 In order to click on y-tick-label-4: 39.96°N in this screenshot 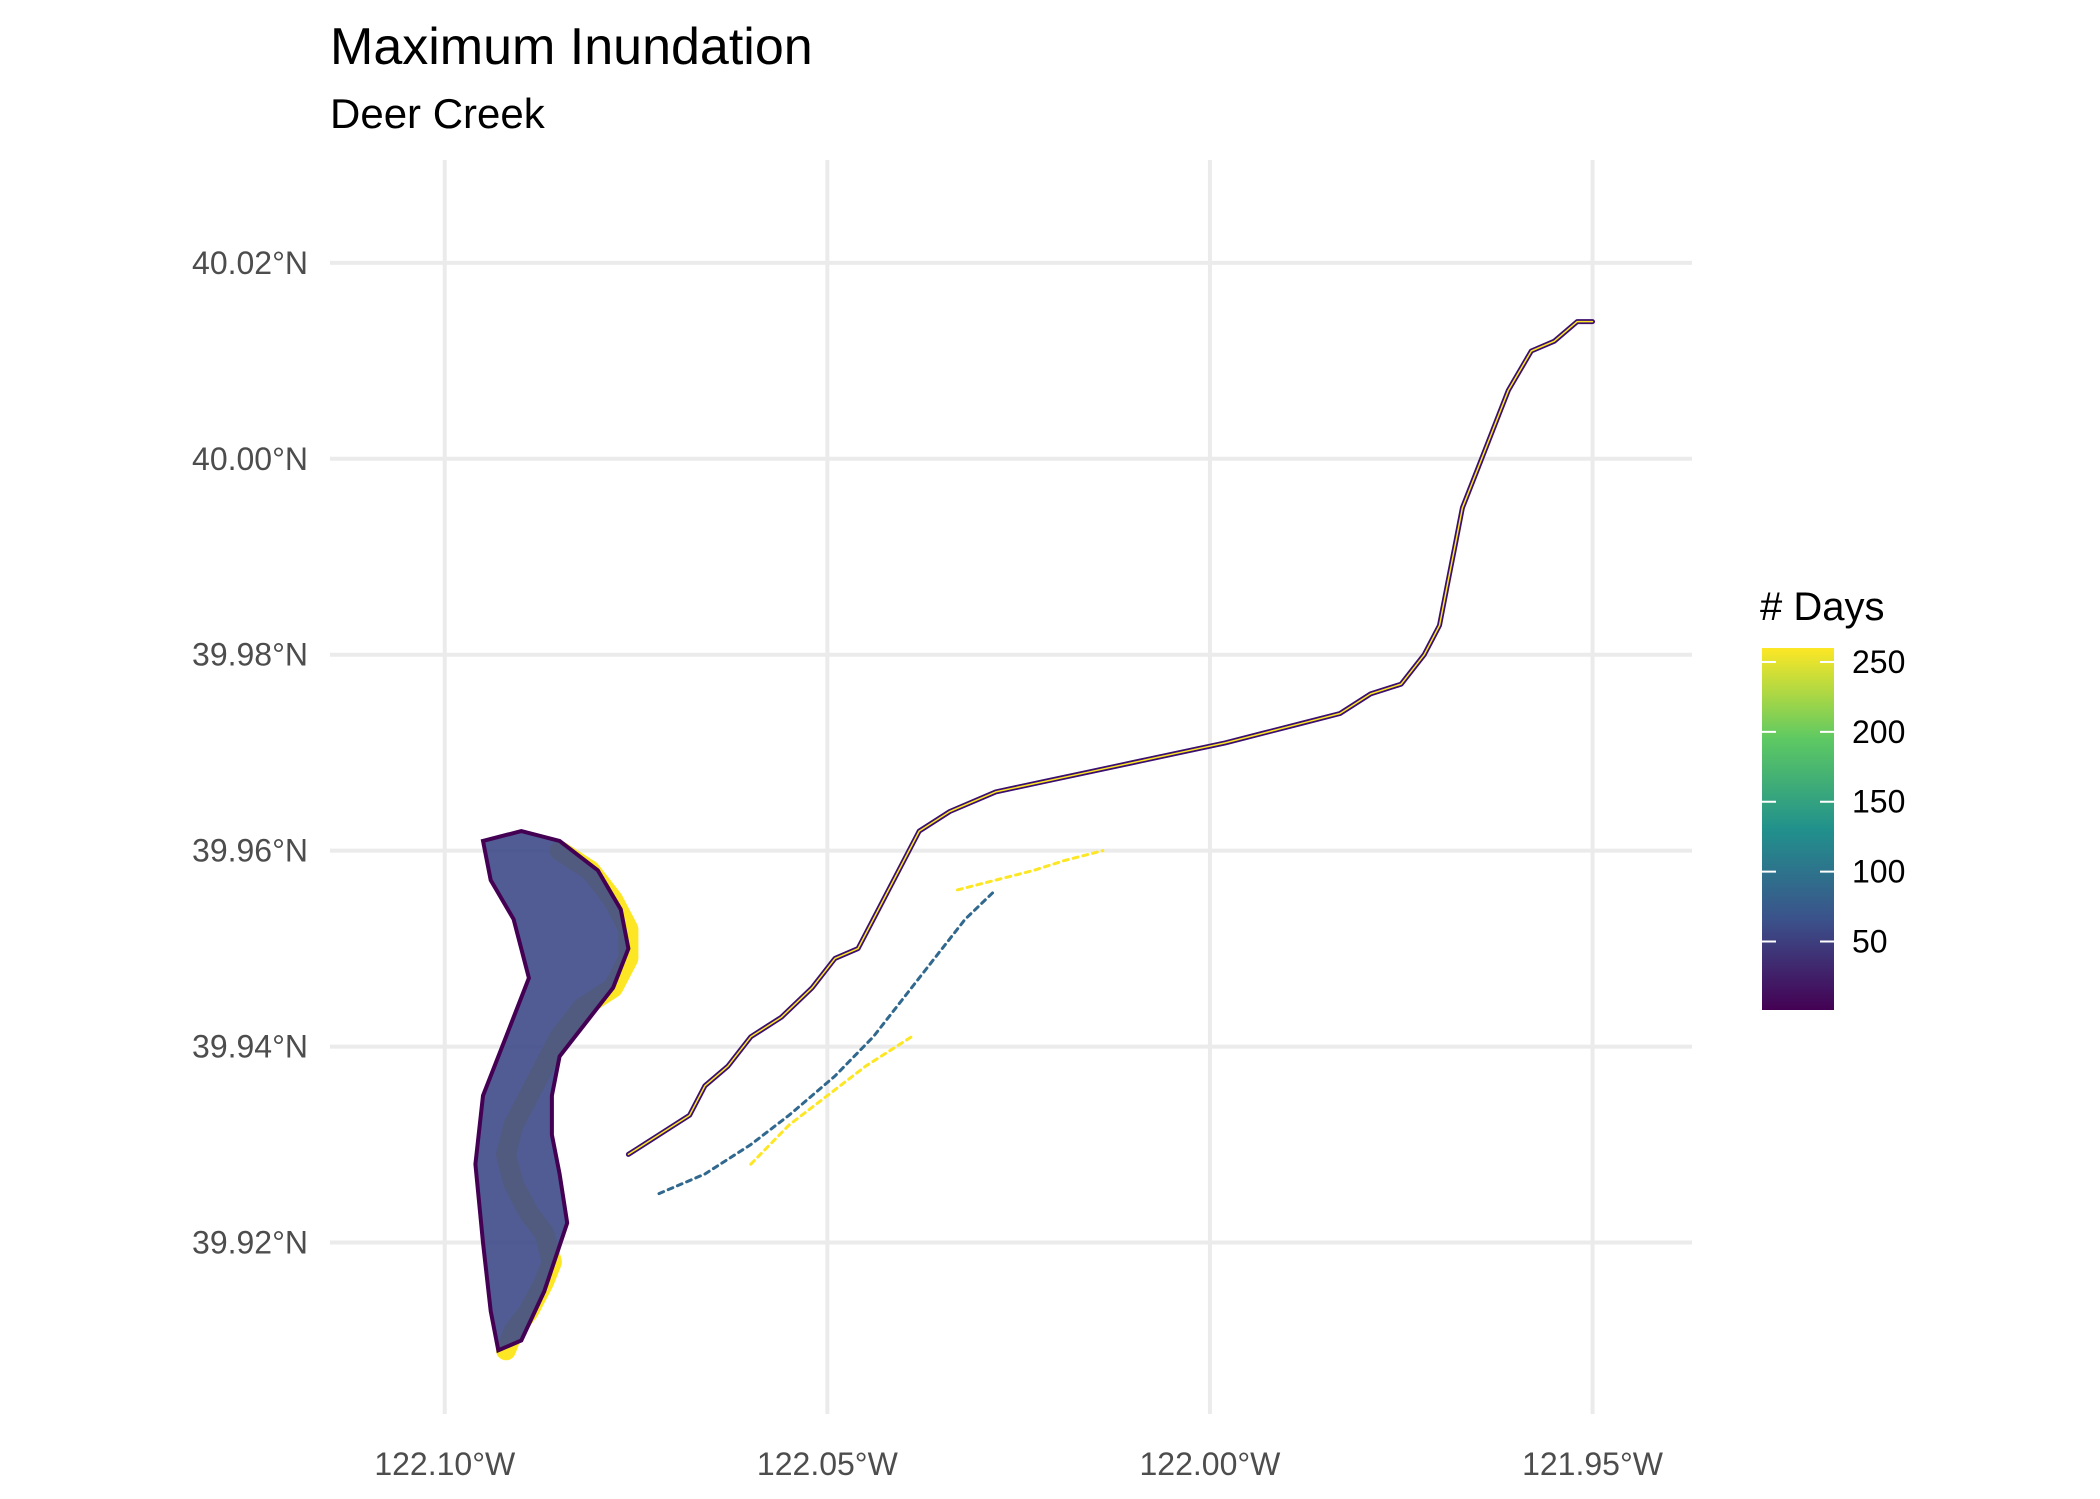, I will do `click(250, 851)`.